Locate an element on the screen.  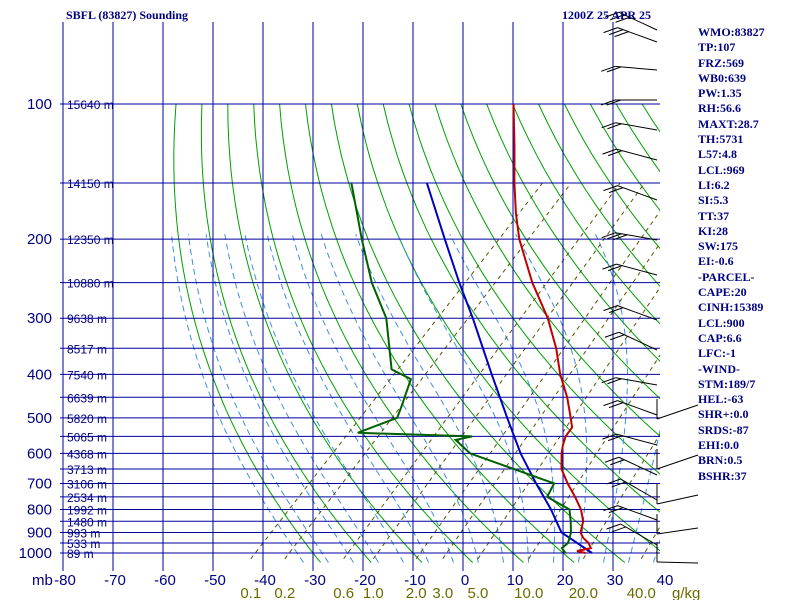
pressure-label: 800 is located at coordinates (39, 509).